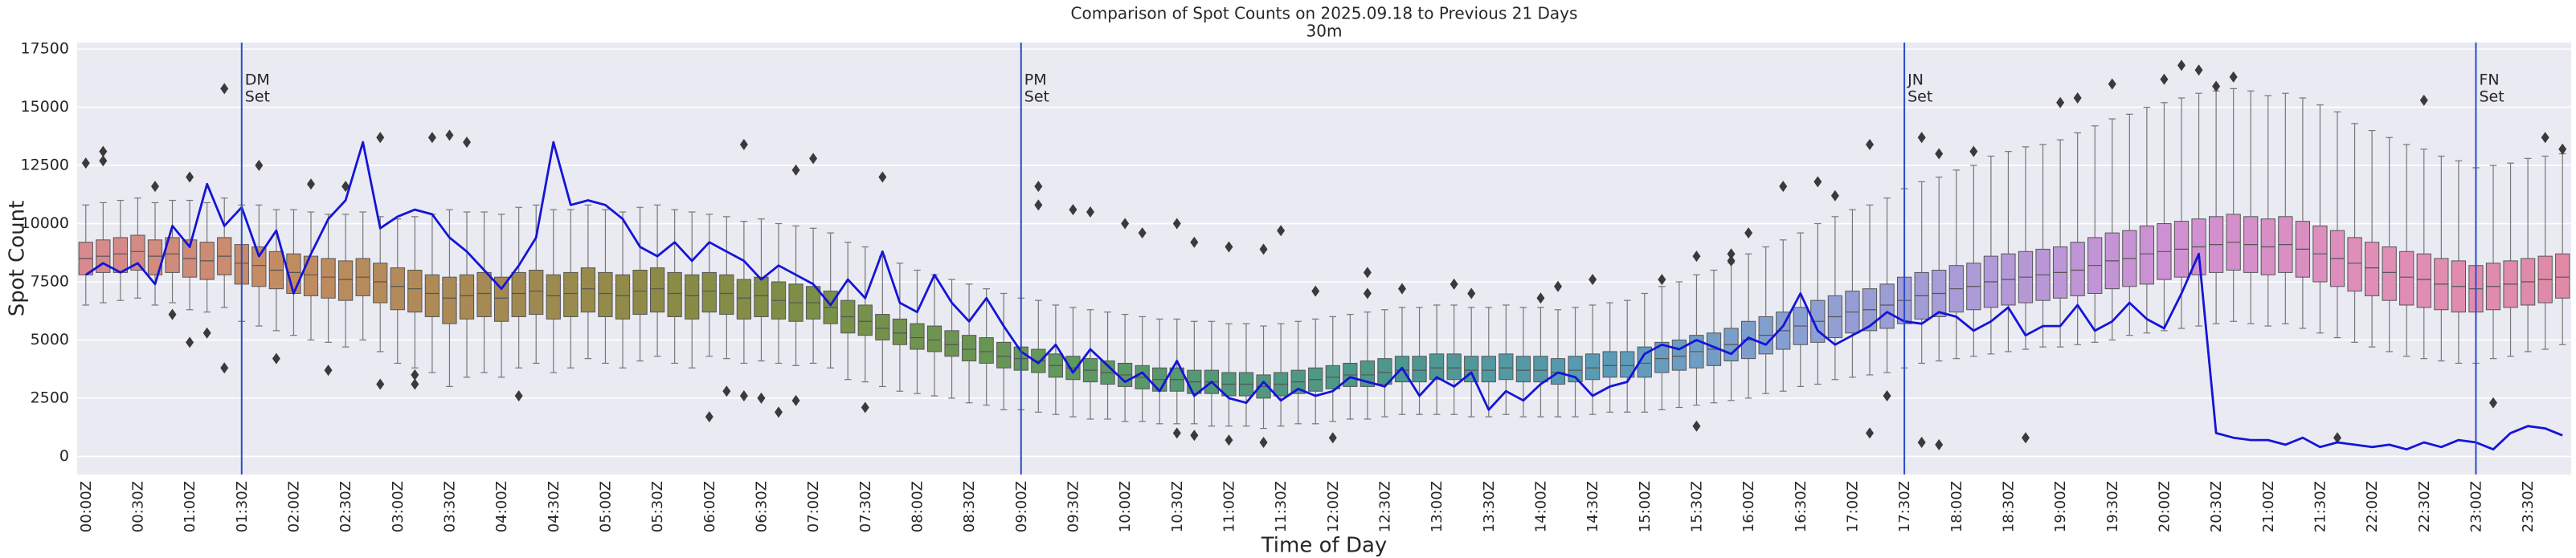  What do you see at coordinates (1177, 506) in the screenshot?
I see `x-tick-label: 10:30Z` at bounding box center [1177, 506].